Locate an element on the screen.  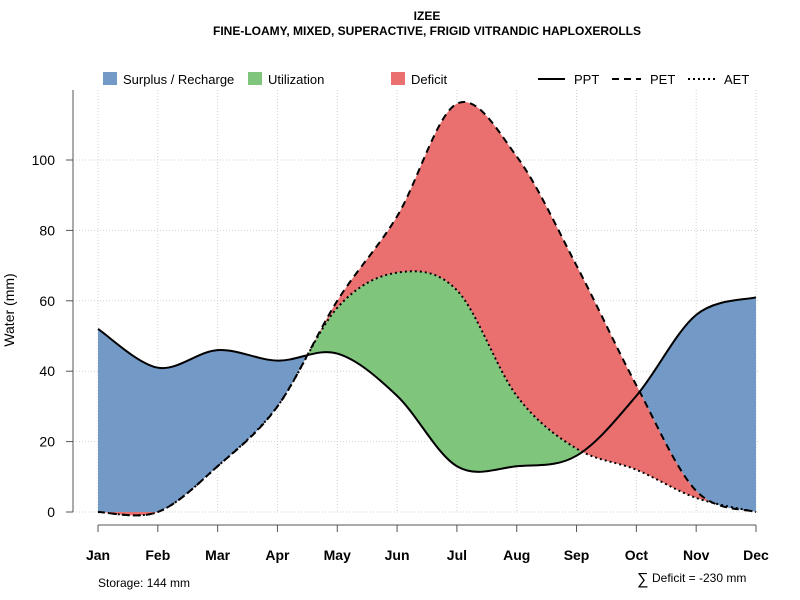
legend-swatch-surplus is located at coordinates (110, 78).